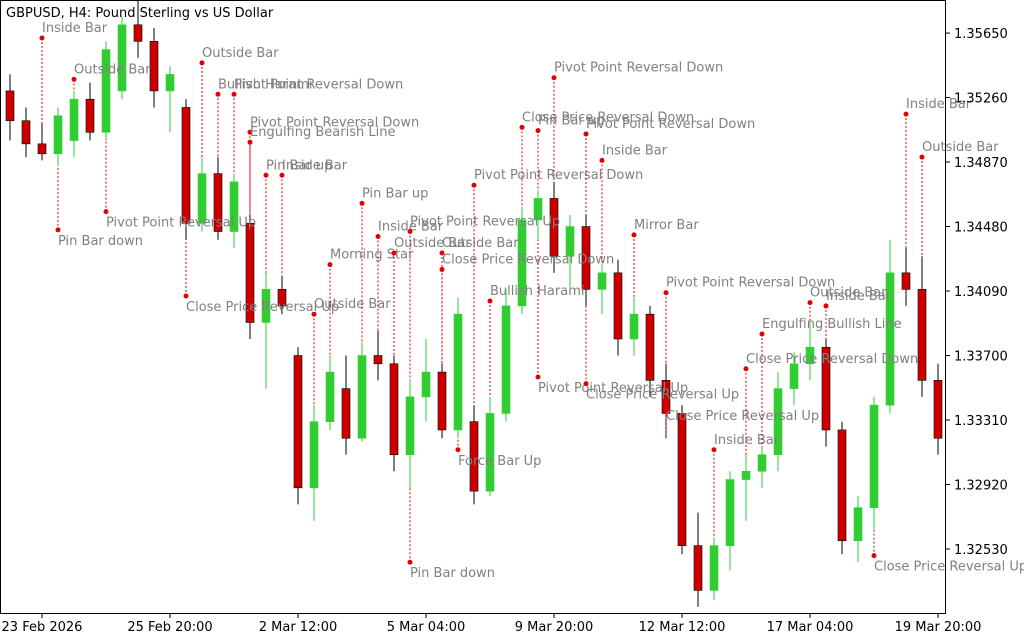 Image resolution: width=1024 pixels, height=640 pixels. Describe the element at coordinates (42, 627) in the screenshot. I see `x-tick-label: 23 Feb 2026` at that location.